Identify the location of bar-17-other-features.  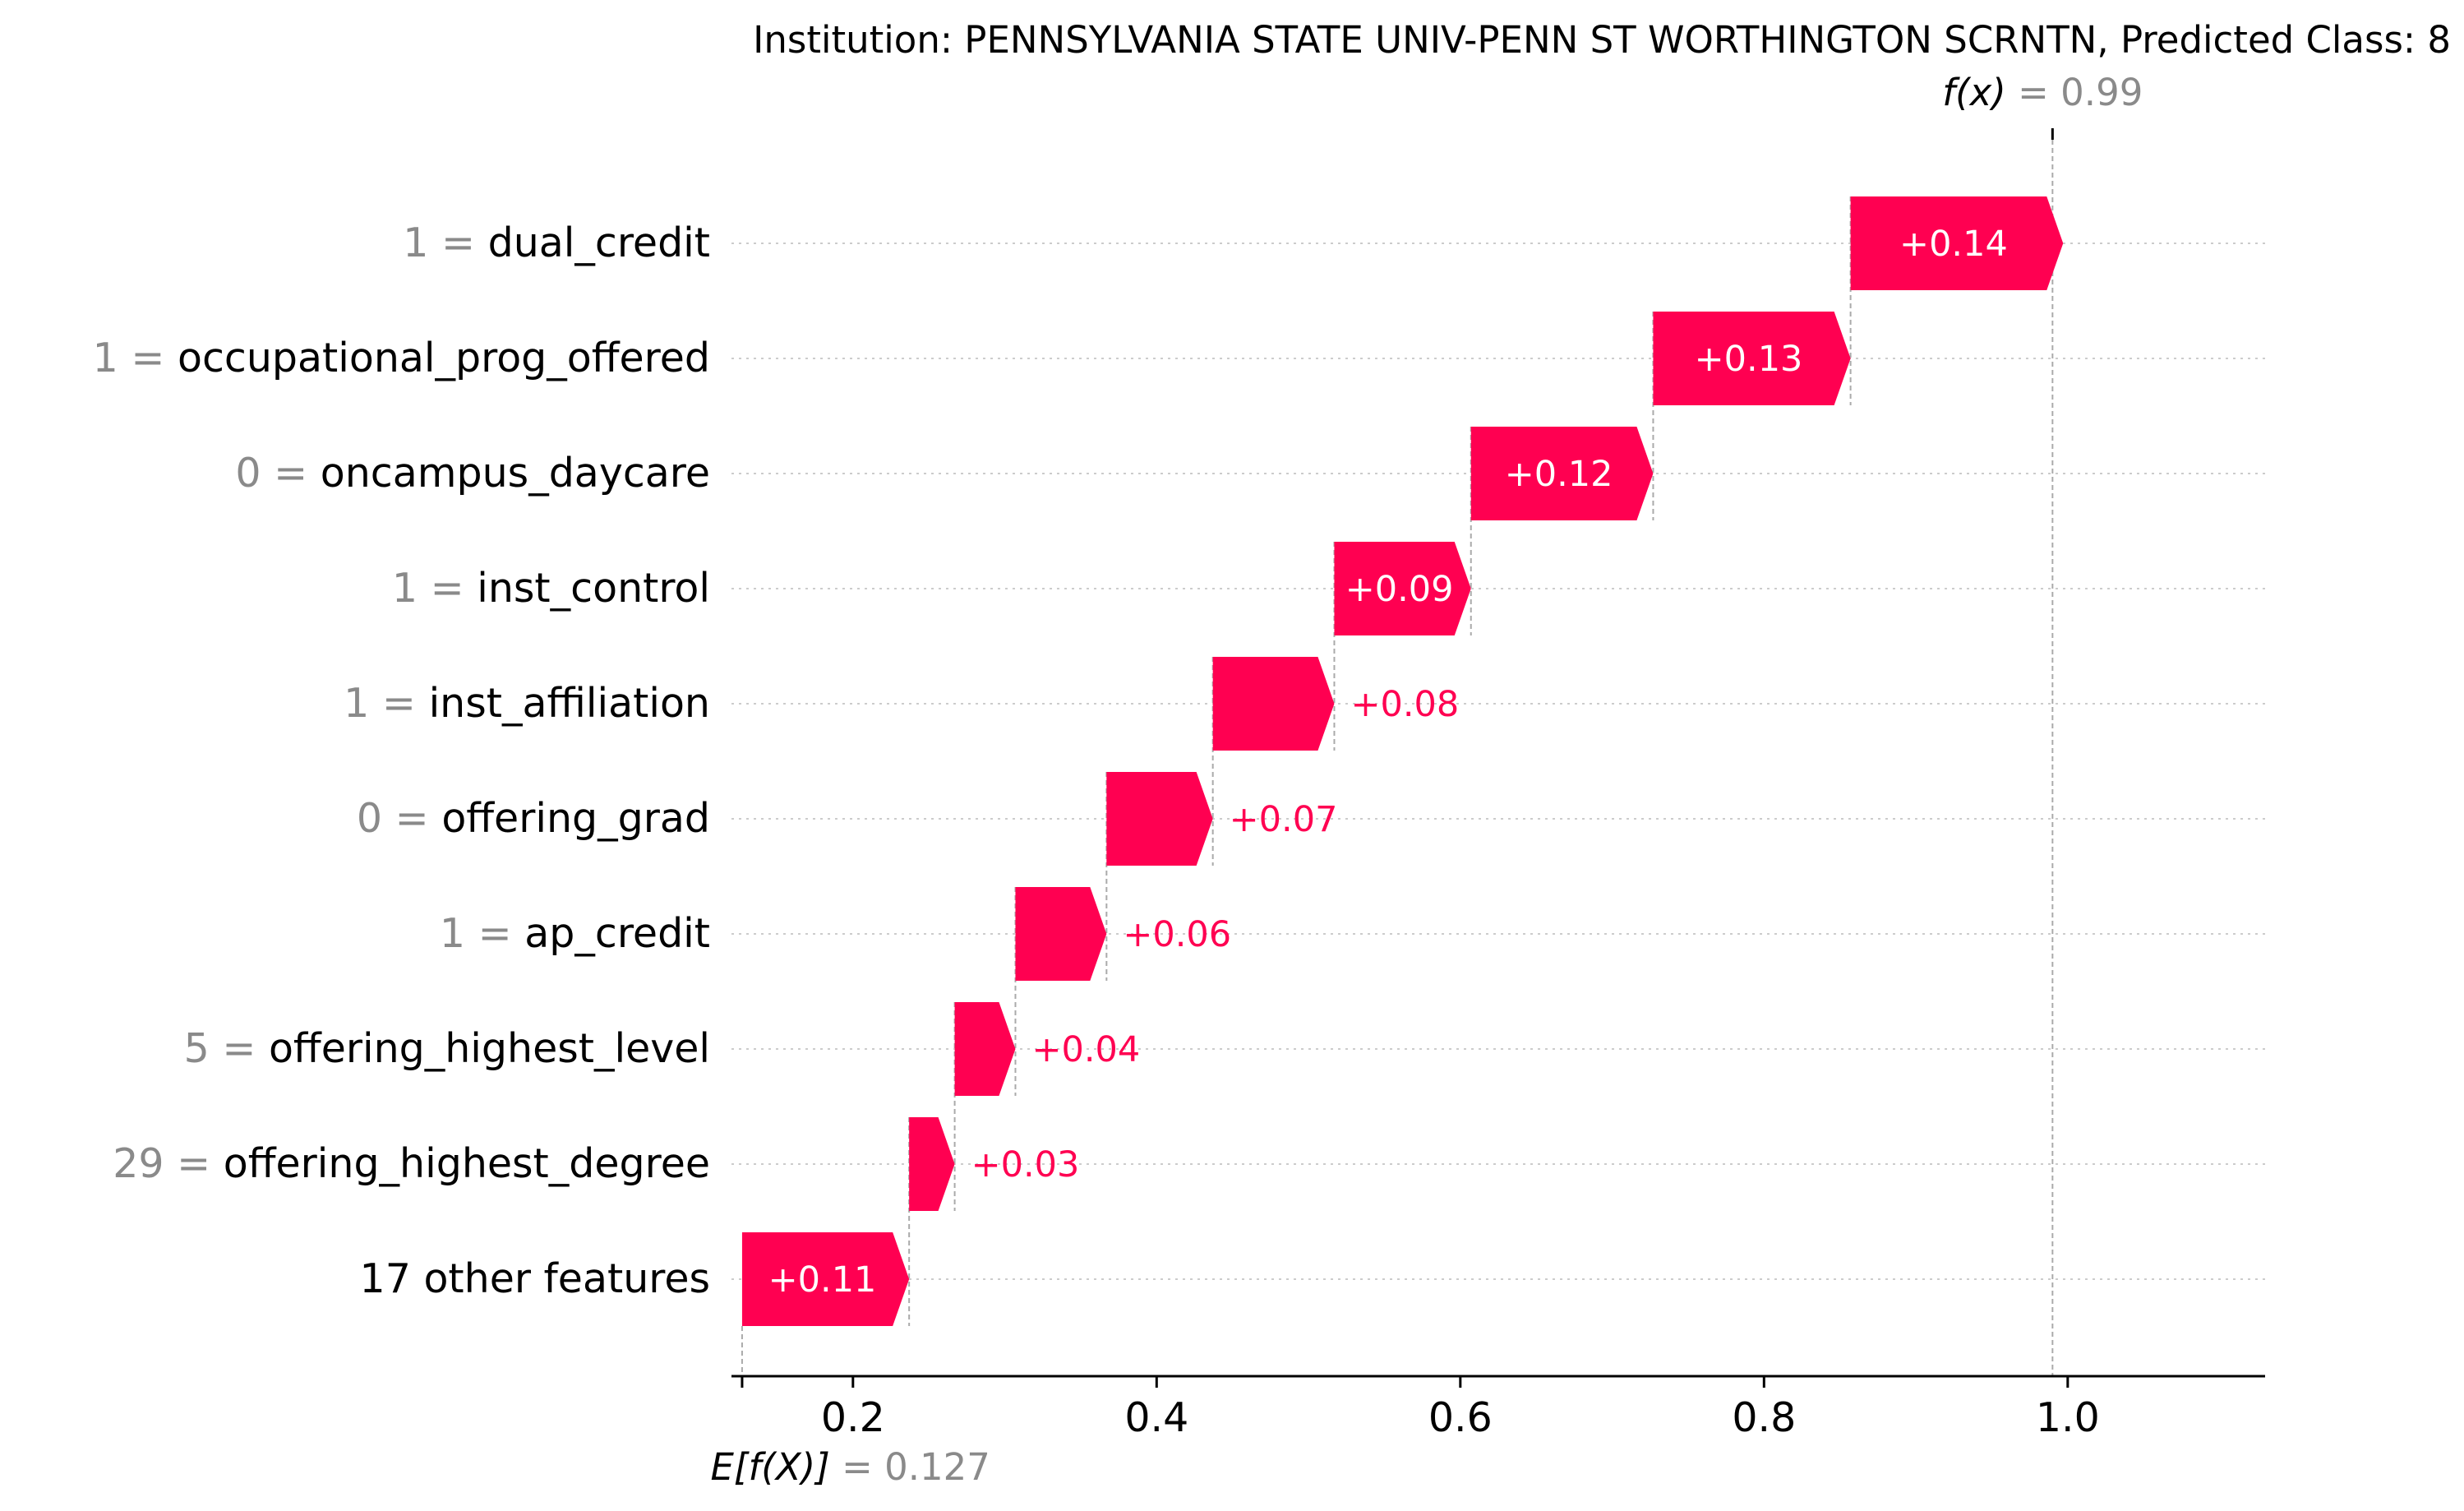
(826, 1279).